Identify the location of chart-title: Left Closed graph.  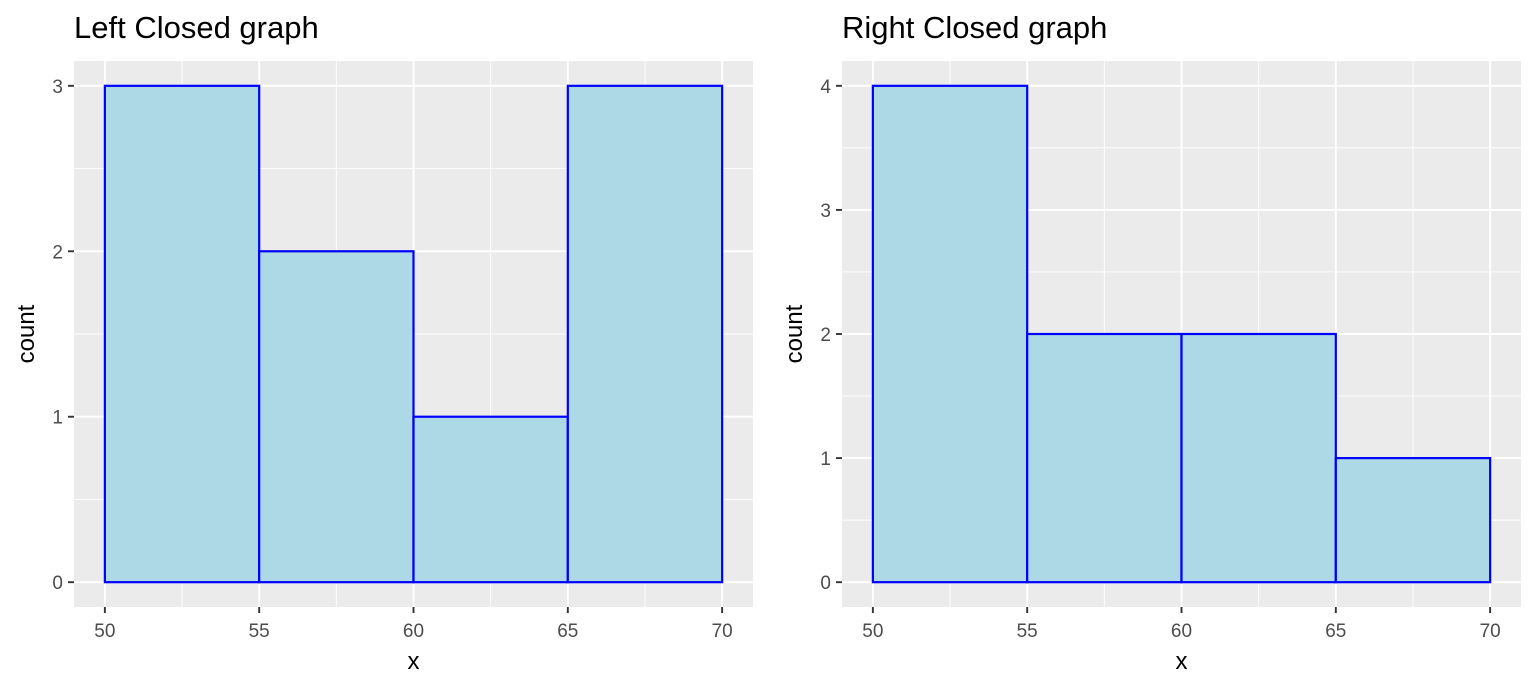
(196, 27).